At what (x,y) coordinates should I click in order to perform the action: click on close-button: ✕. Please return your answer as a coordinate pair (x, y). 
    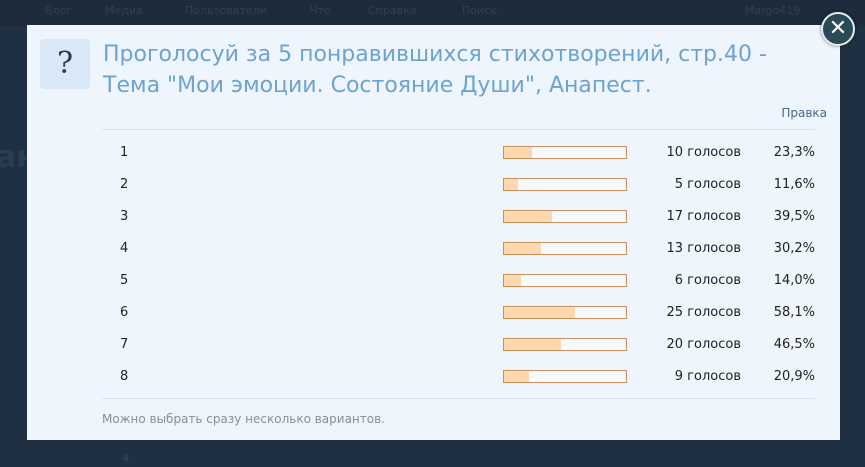
    Looking at the image, I should click on (838, 29).